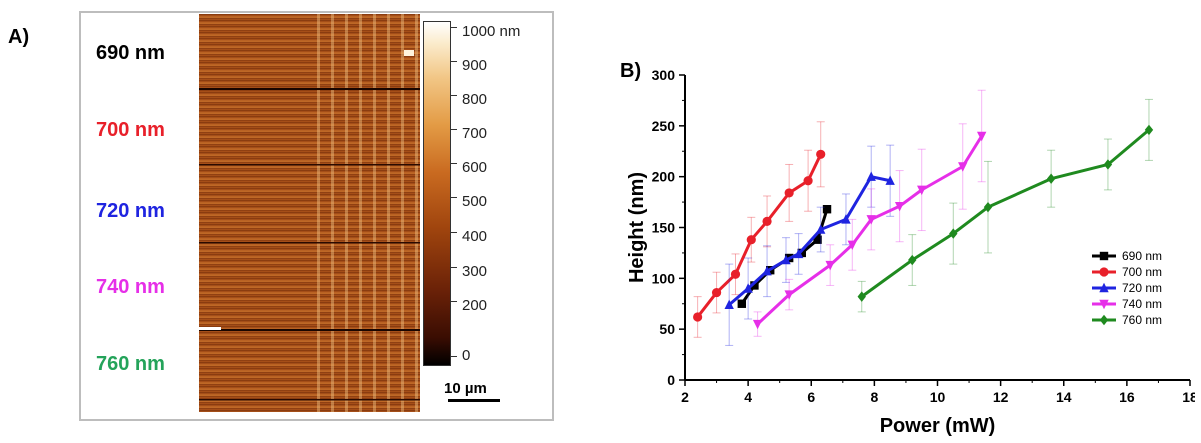 This screenshot has width=1201, height=443. I want to click on x-tick-label: 8, so click(874, 397).